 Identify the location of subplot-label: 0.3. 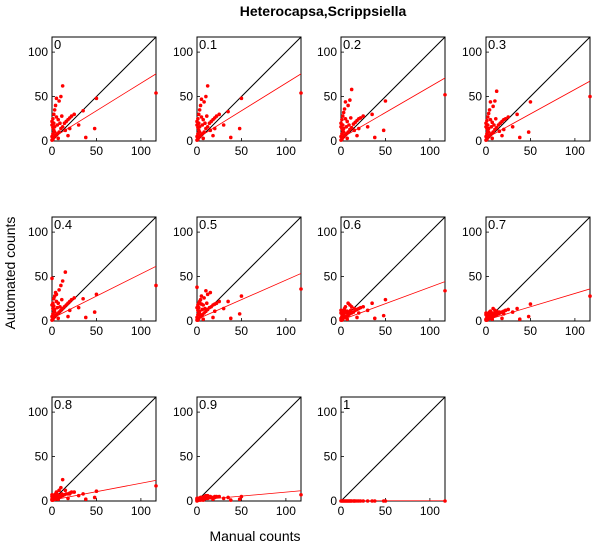
(497, 44).